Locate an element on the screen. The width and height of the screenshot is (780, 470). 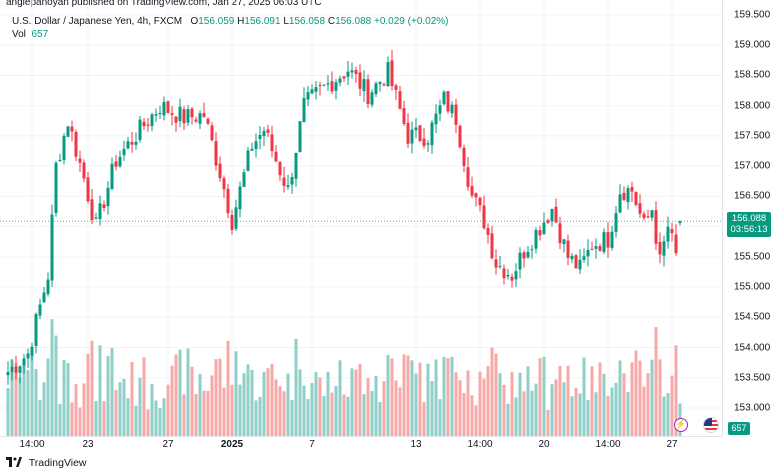
open-label: O is located at coordinates (194, 21).